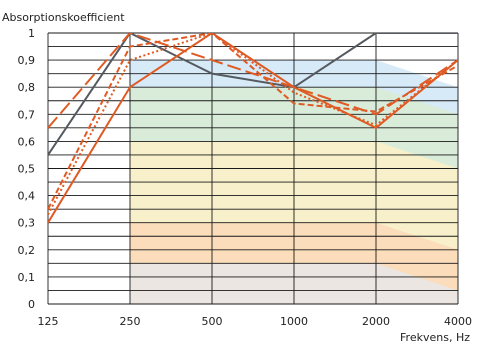 This screenshot has width=480, height=345. What do you see at coordinates (27, 250) in the screenshot?
I see `y-tick-label: 0,2` at bounding box center [27, 250].